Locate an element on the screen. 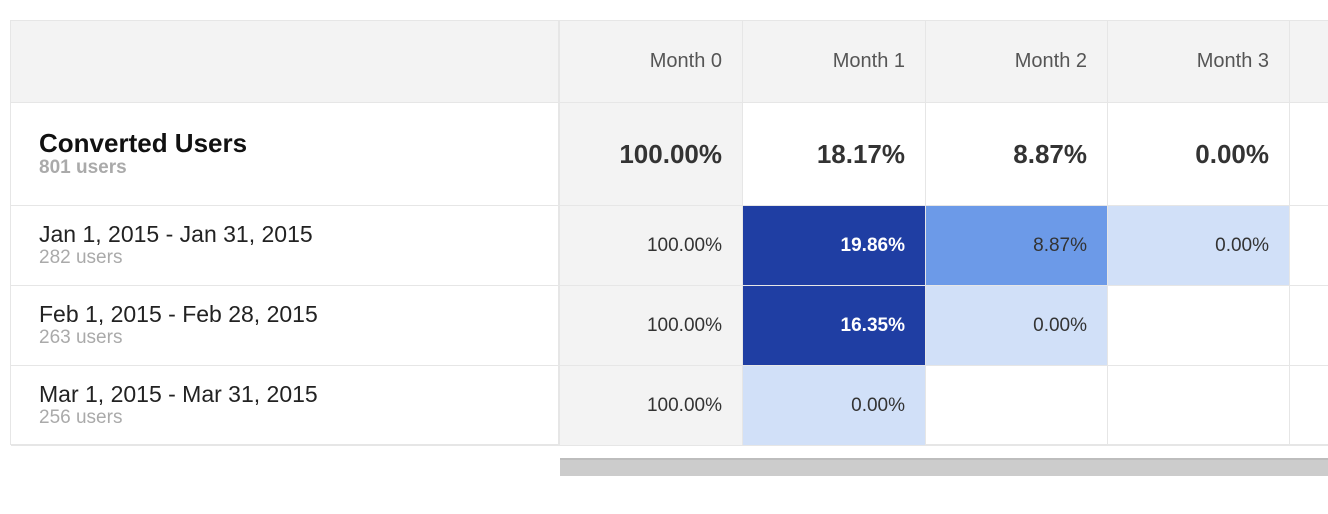 The image size is (1328, 514). column-header-month-2: Month 2 is located at coordinates (1017, 62).